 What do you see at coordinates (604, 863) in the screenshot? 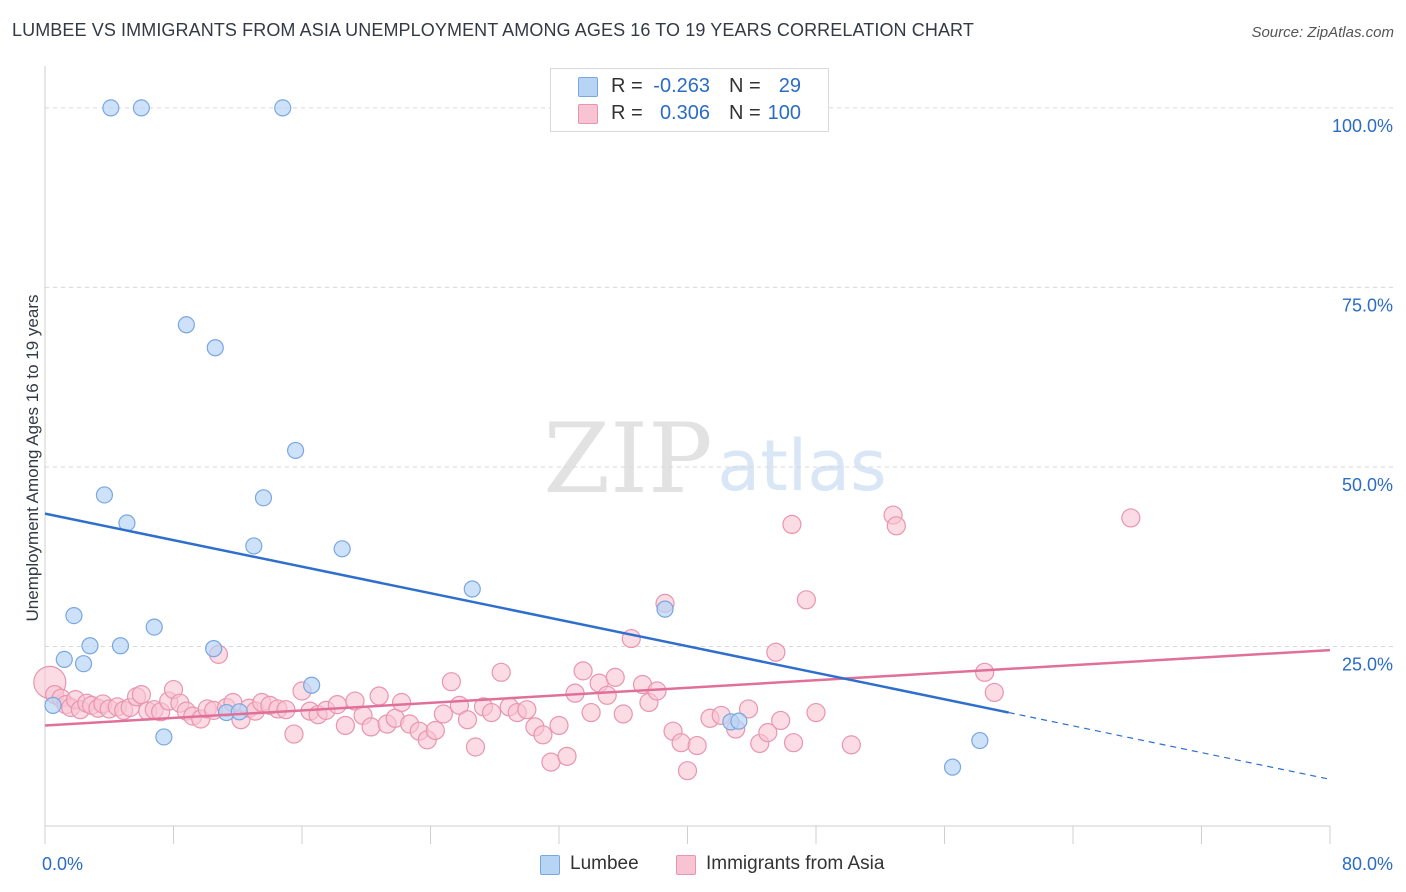
I see `legend-label-lumbee: Lumbee` at bounding box center [604, 863].